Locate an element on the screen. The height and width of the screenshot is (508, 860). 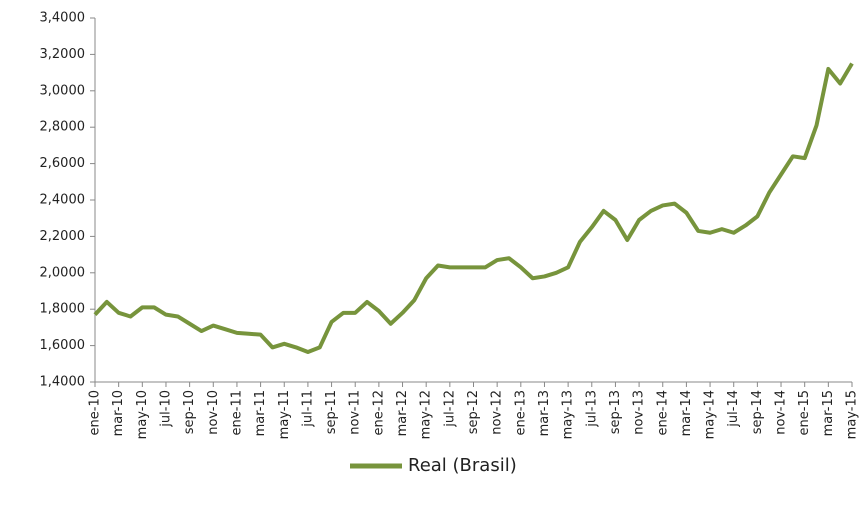
x-tick-label: mar-10 is located at coordinates (118, 413).